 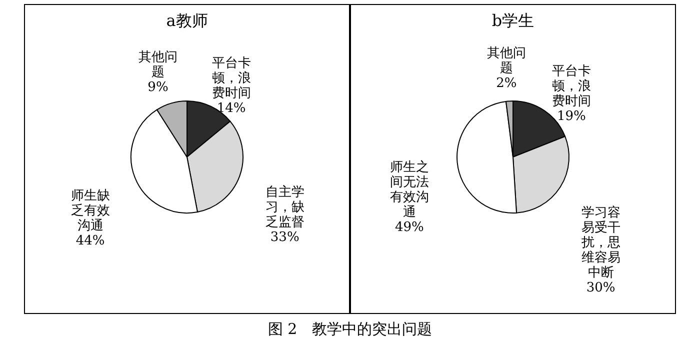 What do you see at coordinates (409, 190) in the screenshot?
I see `slice-label: 师生之间无法有效沟通` at bounding box center [409, 190].